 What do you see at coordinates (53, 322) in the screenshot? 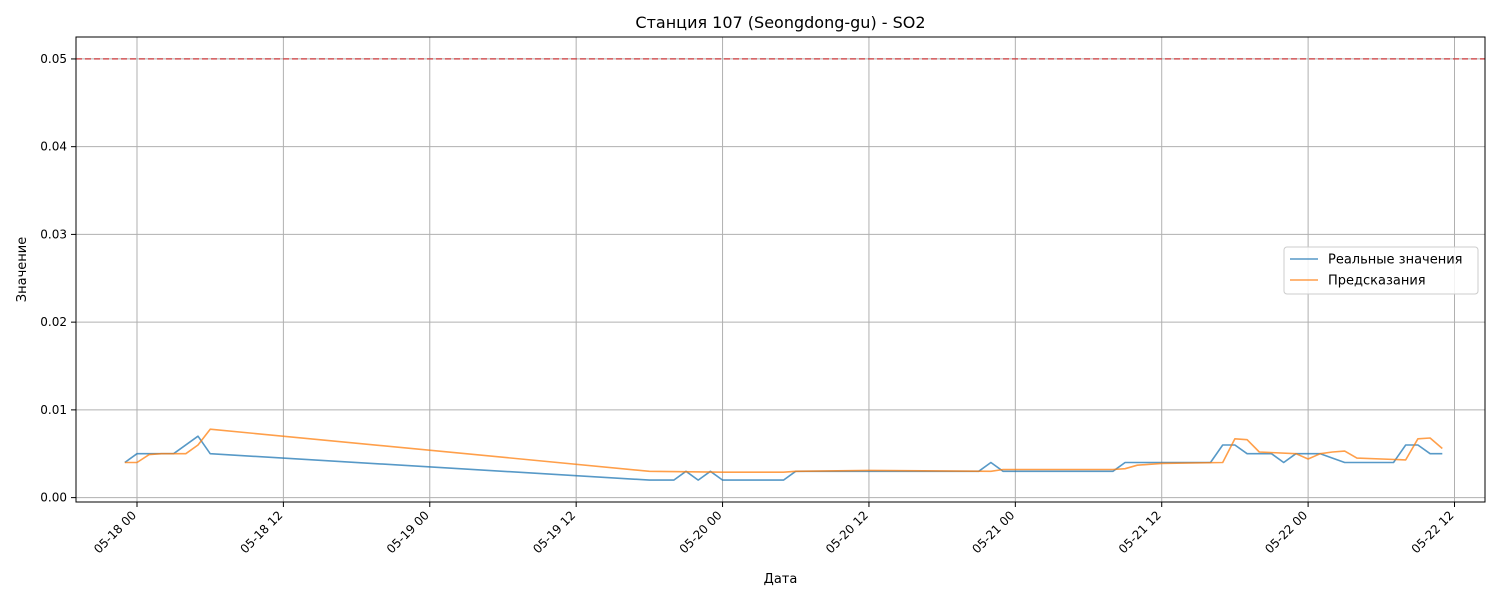
I see `y-tick-label: 0.02` at bounding box center [53, 322].